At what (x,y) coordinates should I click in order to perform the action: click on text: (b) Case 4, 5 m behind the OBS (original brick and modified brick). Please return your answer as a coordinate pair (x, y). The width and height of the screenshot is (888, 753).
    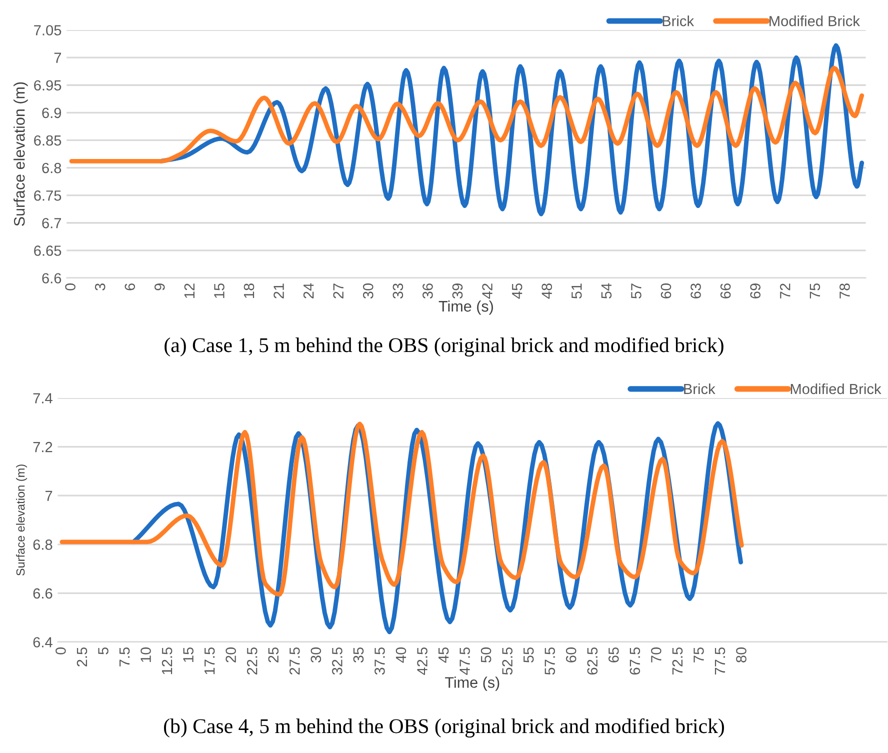
    Looking at the image, I should click on (444, 728).